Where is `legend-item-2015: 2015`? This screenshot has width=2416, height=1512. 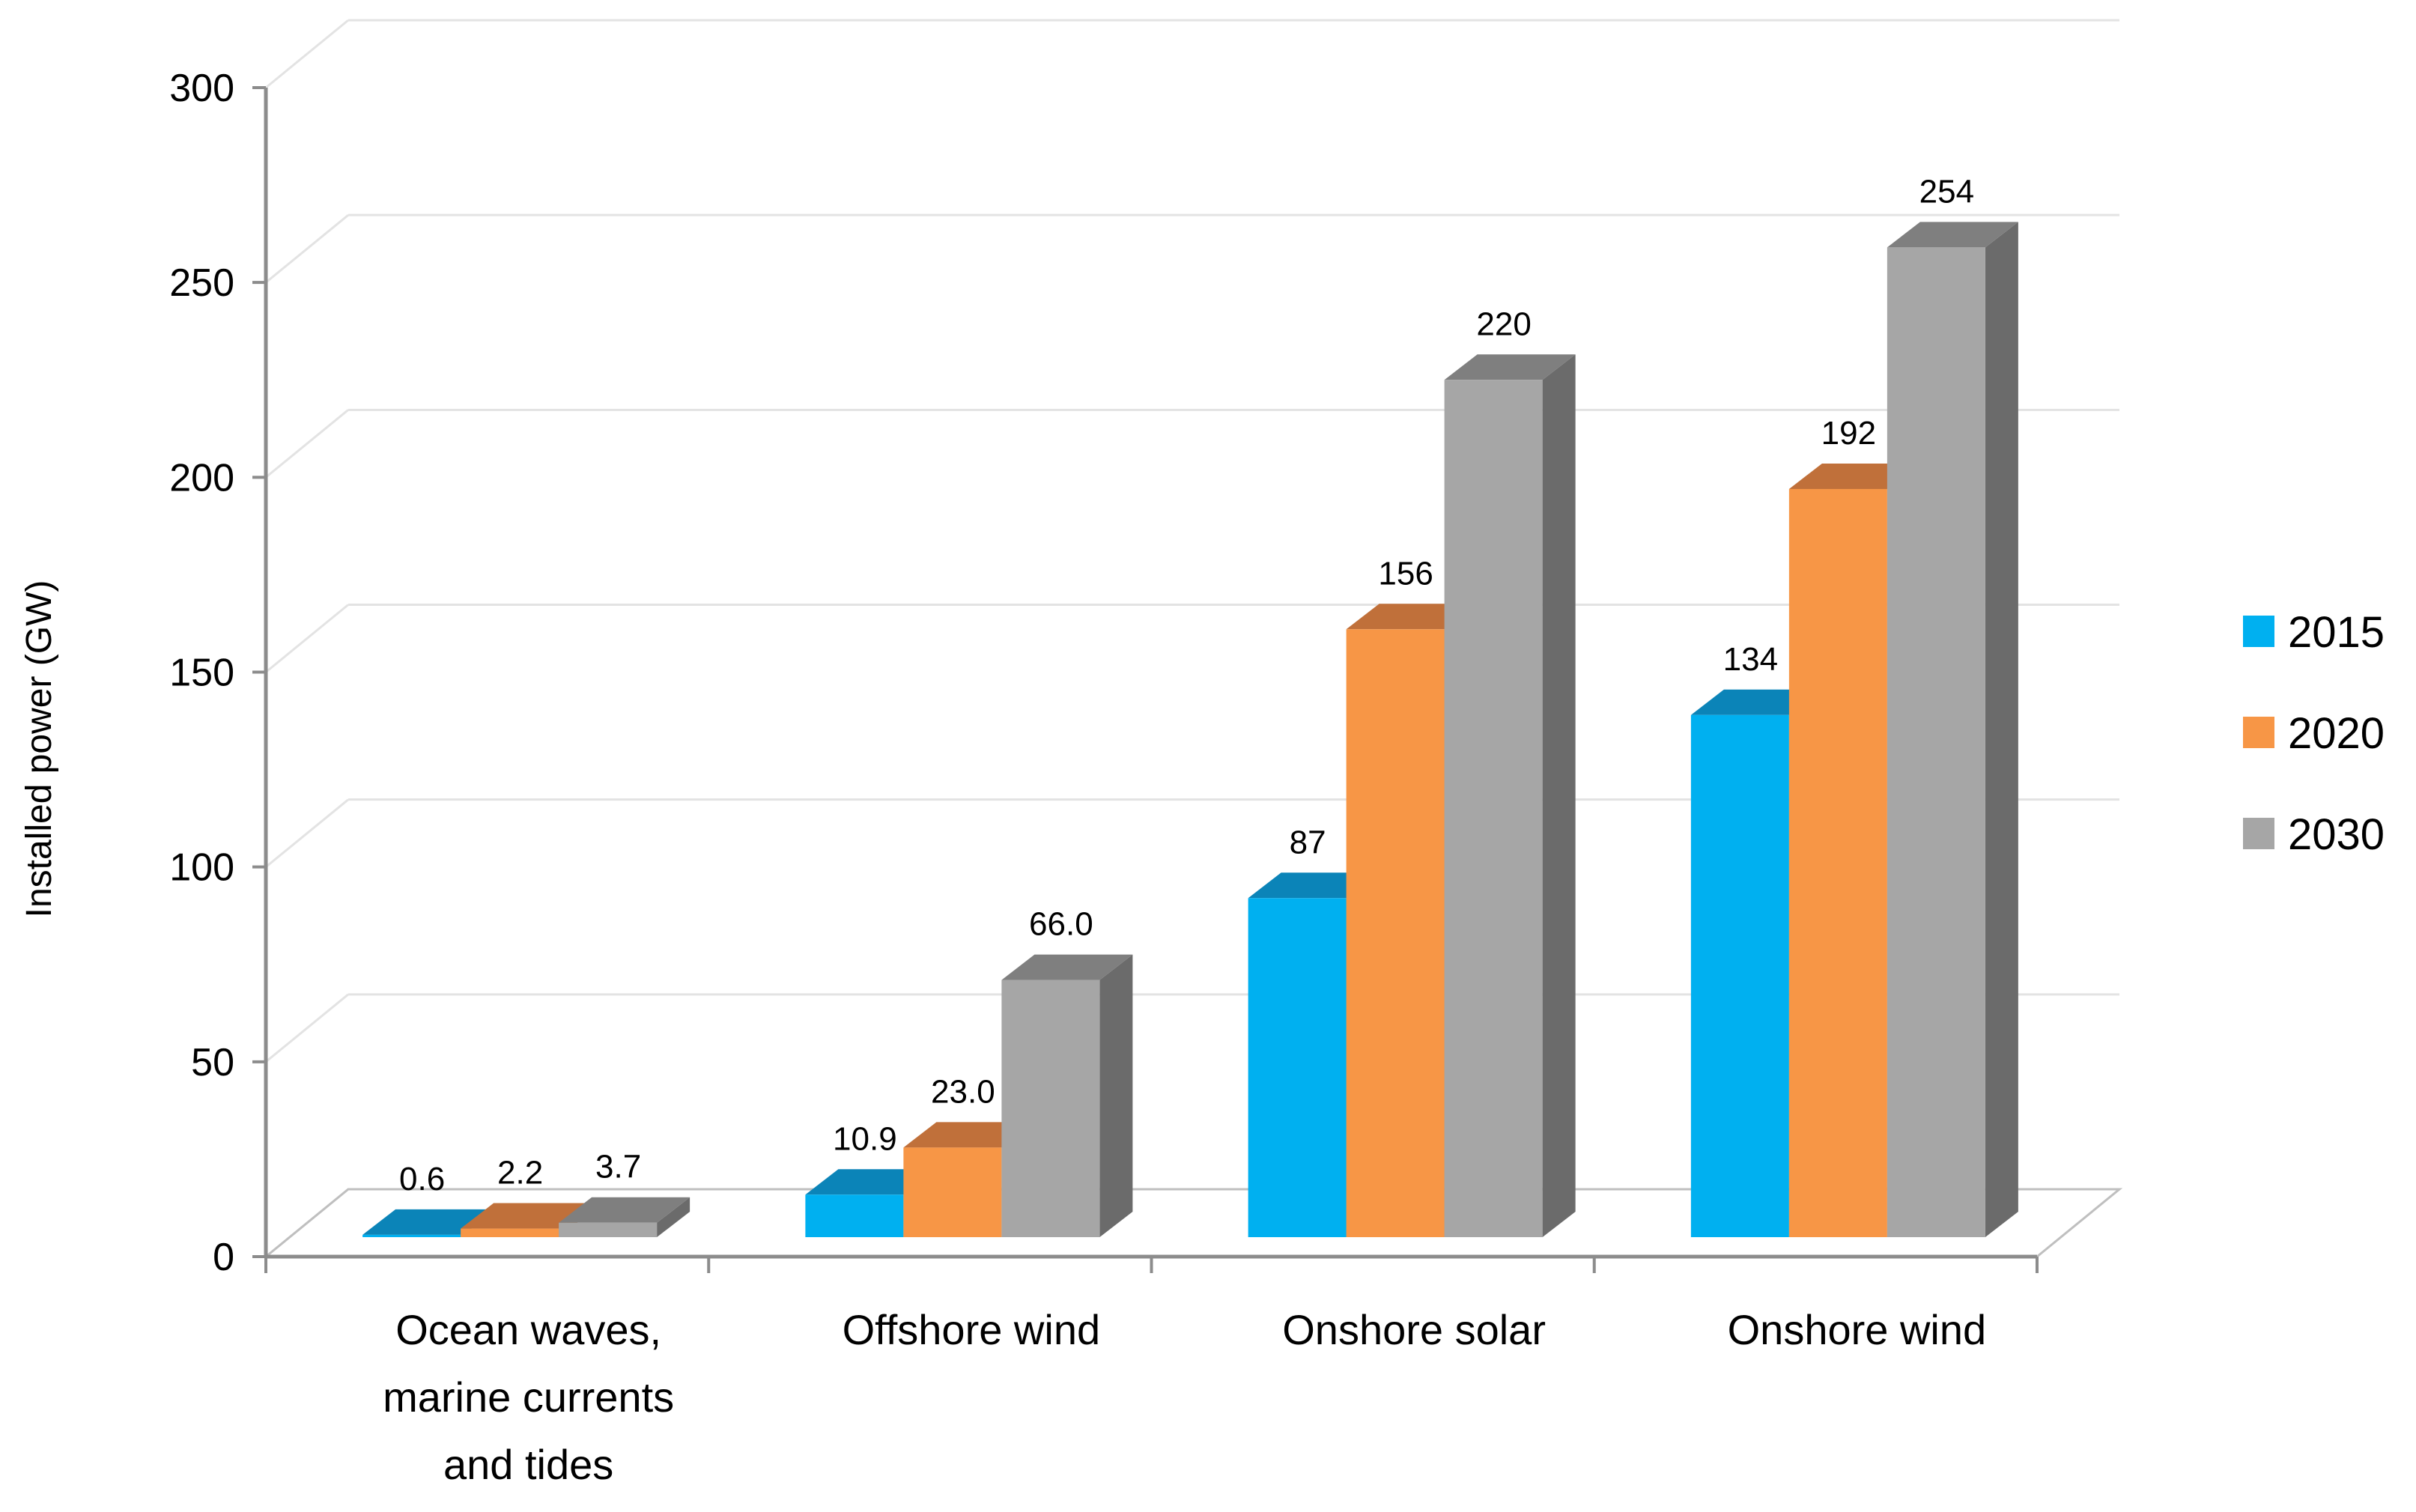 legend-item-2015: 2015 is located at coordinates (2314, 632).